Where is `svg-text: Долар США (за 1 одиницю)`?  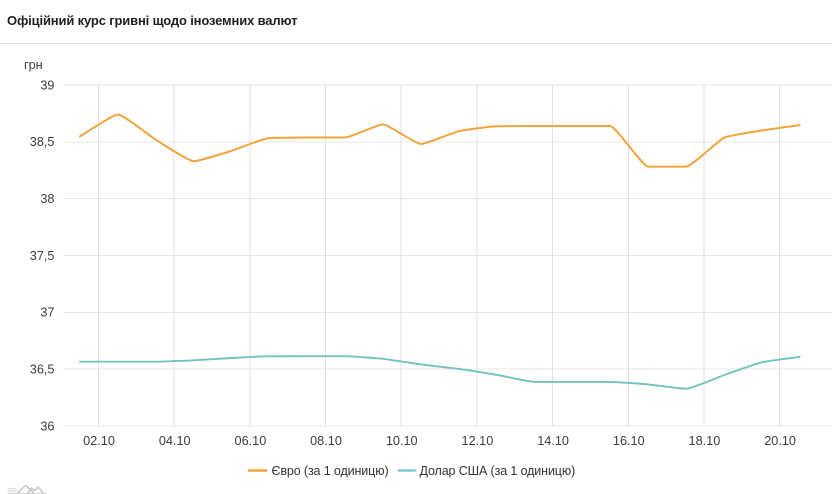 svg-text: Долар США (за 1 одиницю) is located at coordinates (498, 471).